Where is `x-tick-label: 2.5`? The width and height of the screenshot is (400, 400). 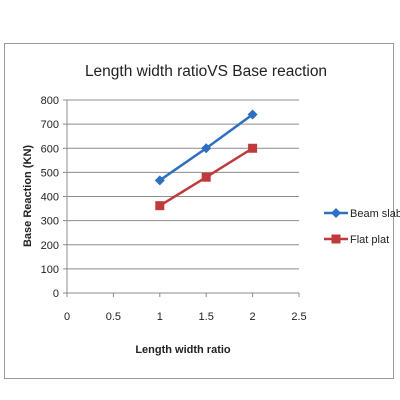
x-tick-label: 2.5 is located at coordinates (298, 317).